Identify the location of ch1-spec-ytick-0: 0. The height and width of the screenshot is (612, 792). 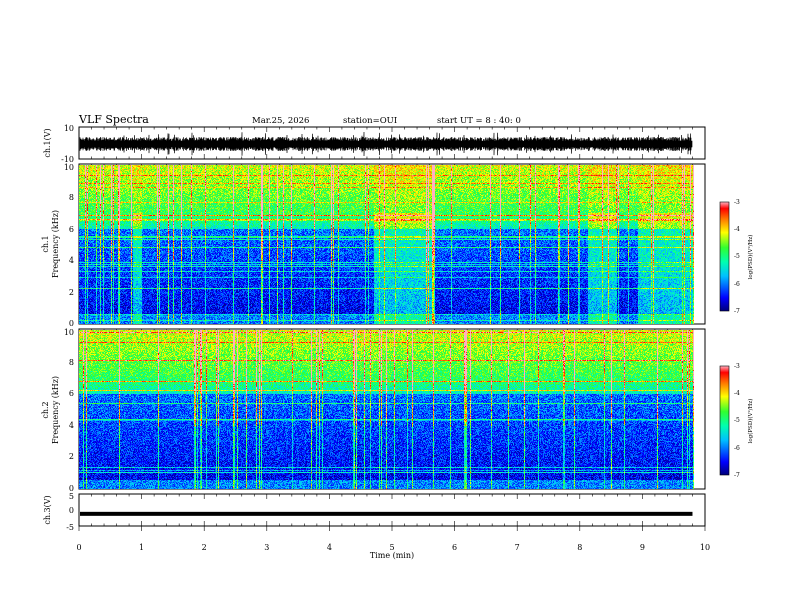
(71, 323).